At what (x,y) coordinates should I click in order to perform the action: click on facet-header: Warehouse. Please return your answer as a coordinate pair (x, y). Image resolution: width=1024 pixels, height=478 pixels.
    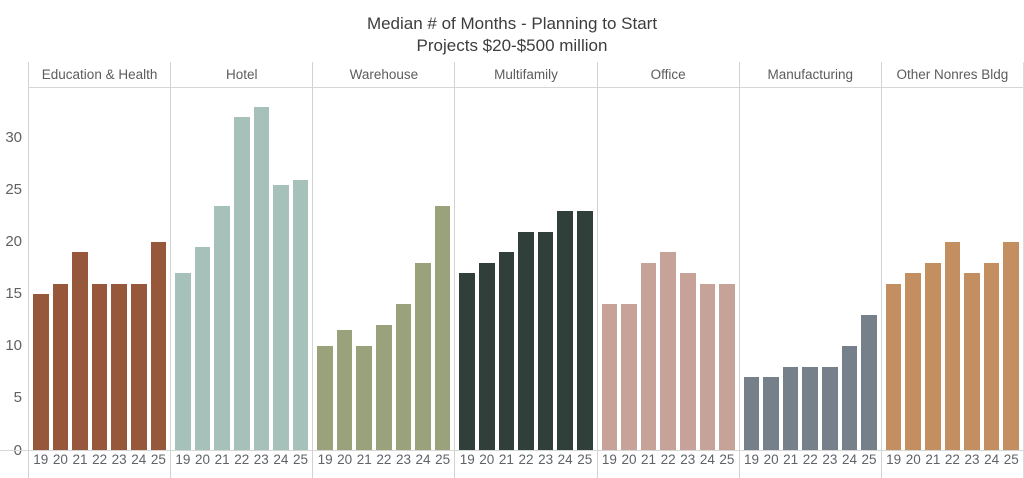
    Looking at the image, I should click on (384, 75).